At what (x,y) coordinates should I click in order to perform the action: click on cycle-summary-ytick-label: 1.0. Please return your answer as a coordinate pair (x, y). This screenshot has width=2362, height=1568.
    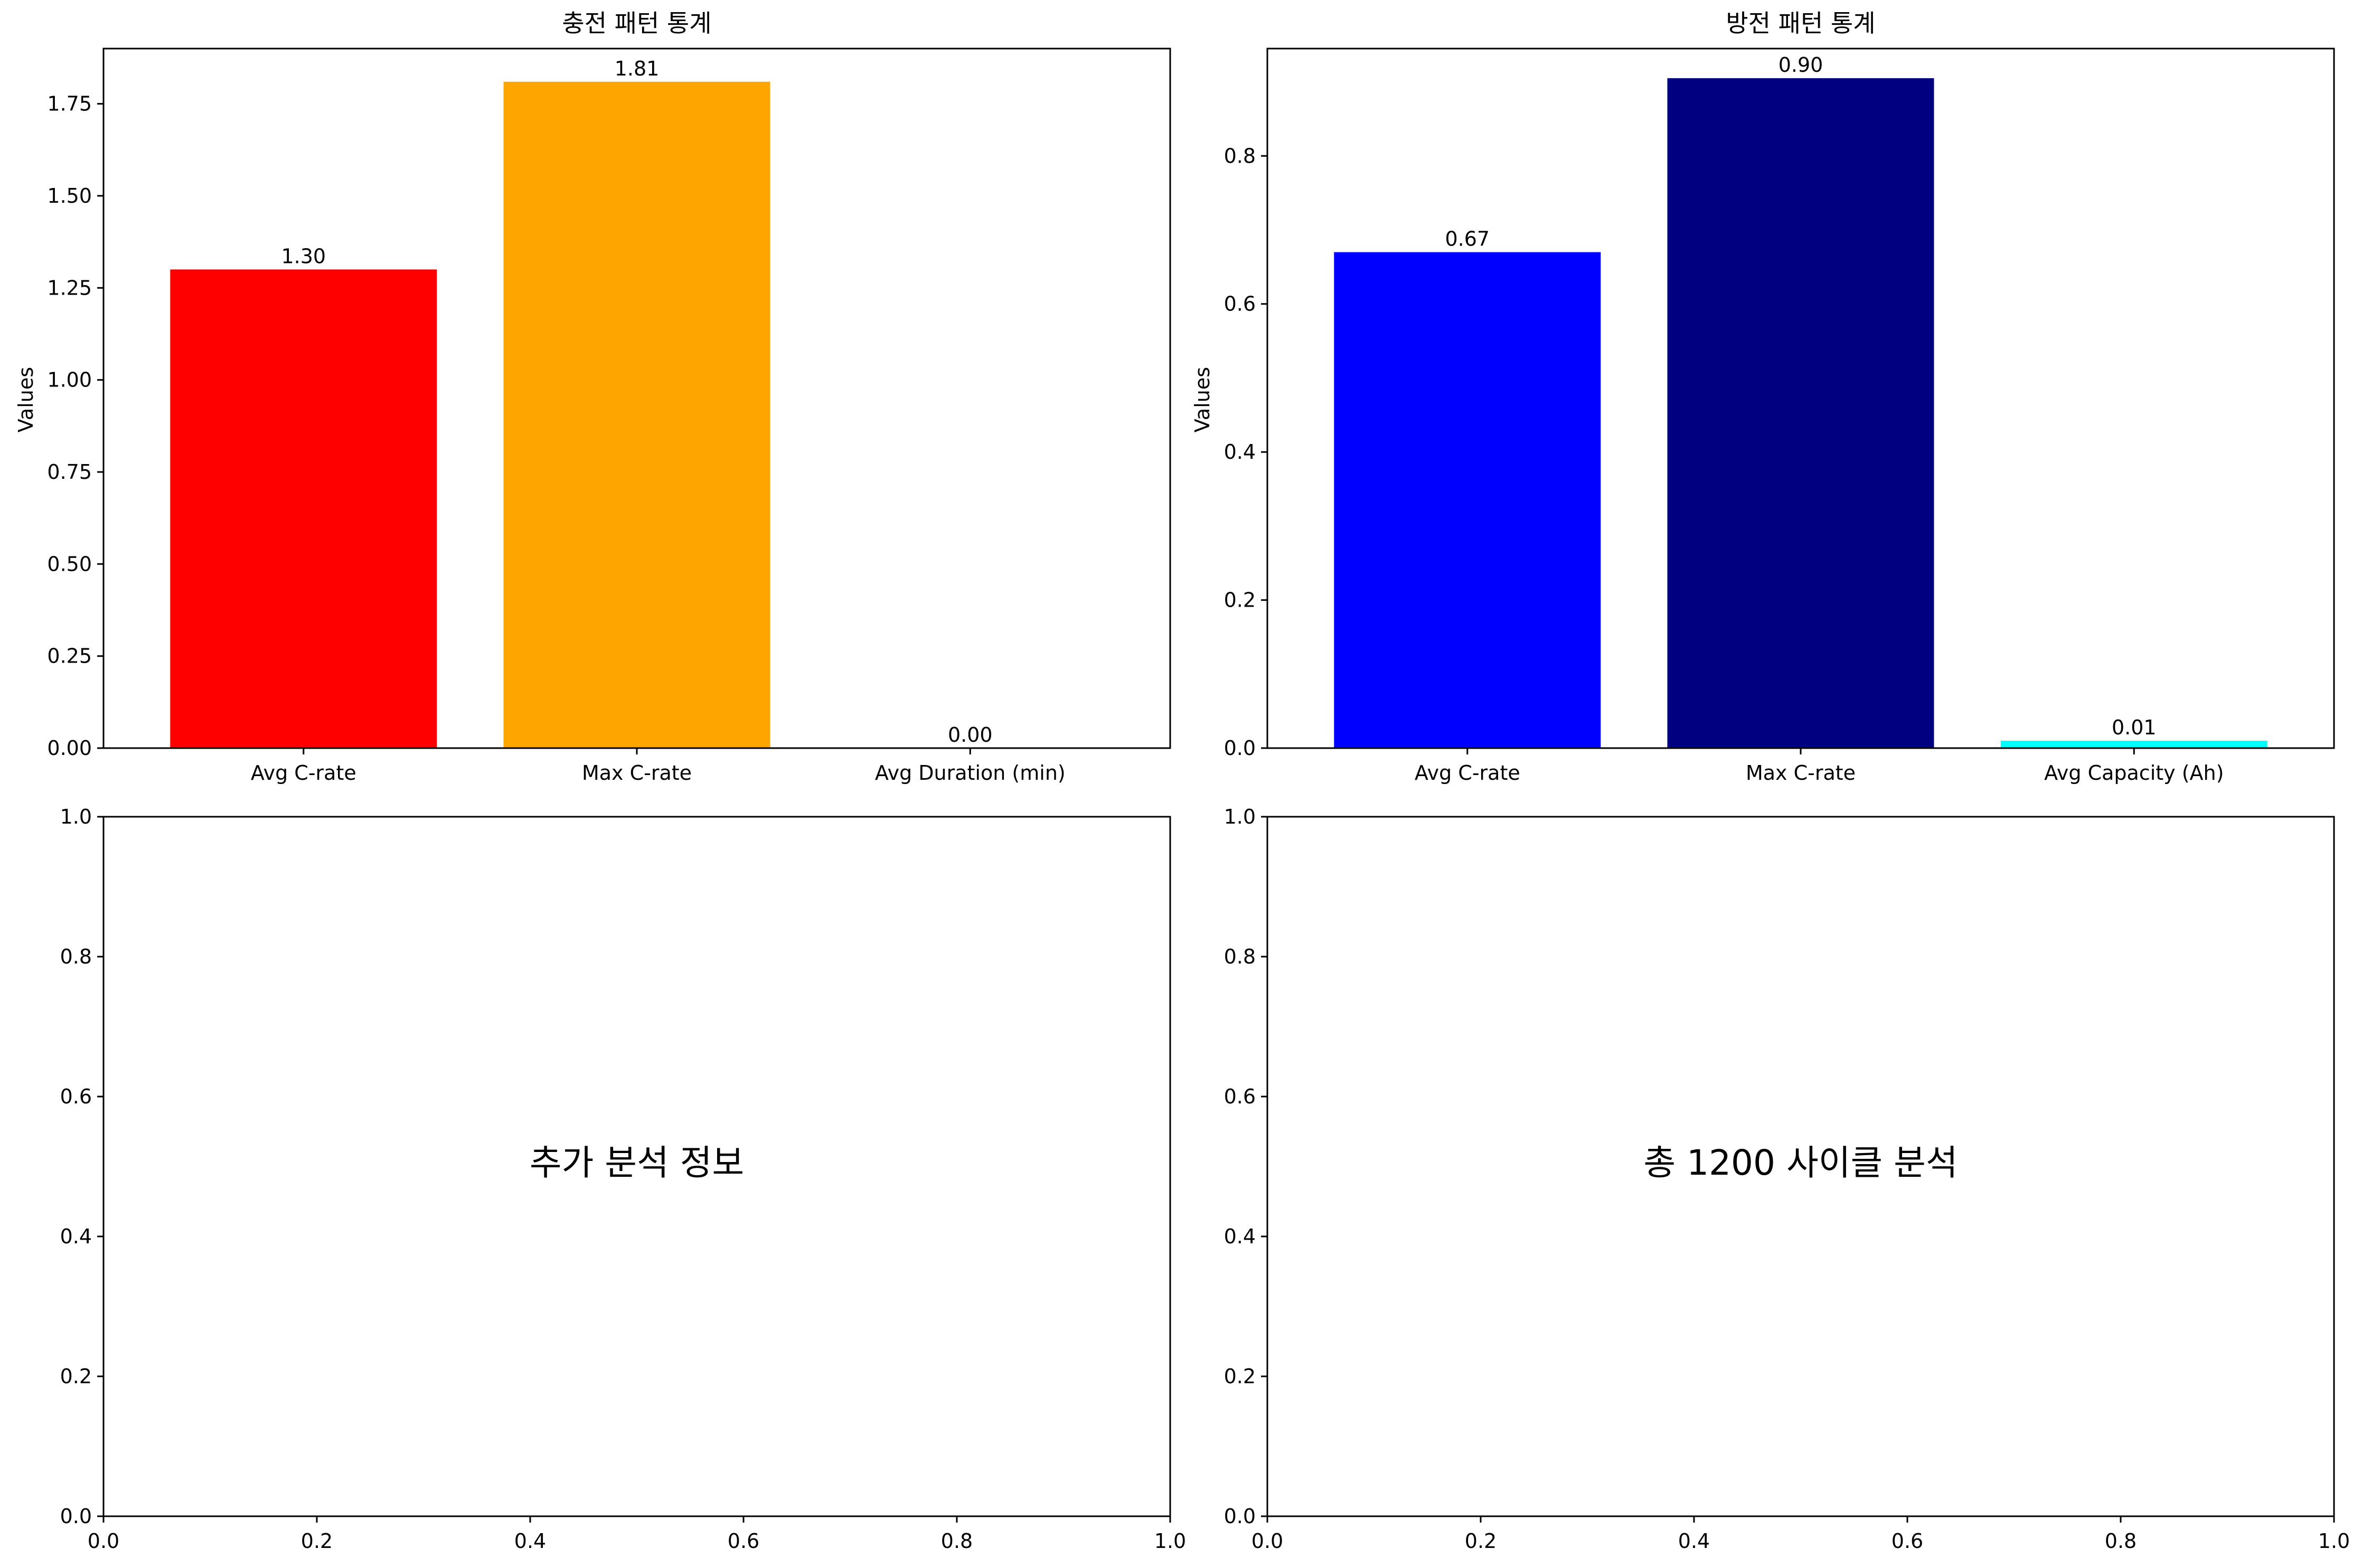
    Looking at the image, I should click on (1240, 816).